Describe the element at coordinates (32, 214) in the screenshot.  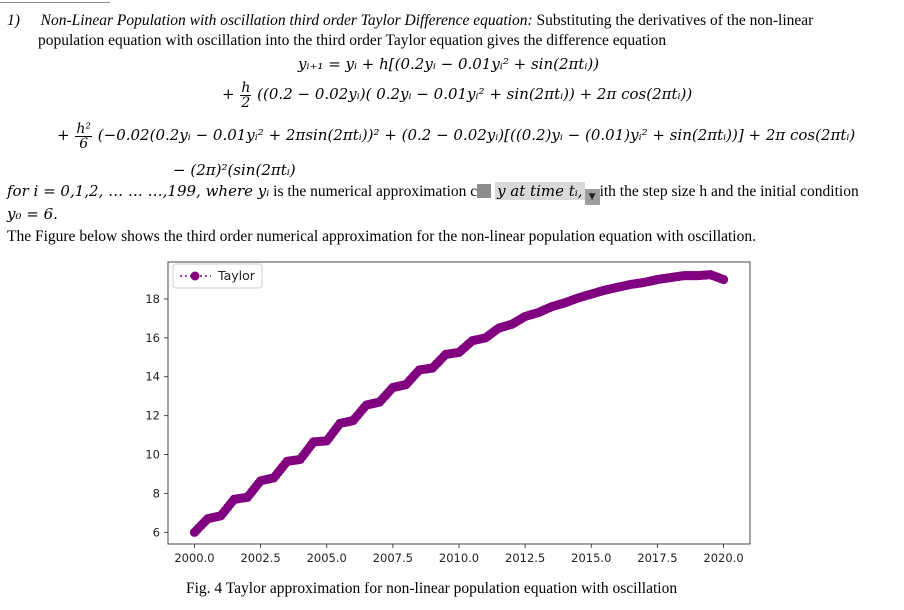
I see `initial-condition: y₀ = 6.` at that location.